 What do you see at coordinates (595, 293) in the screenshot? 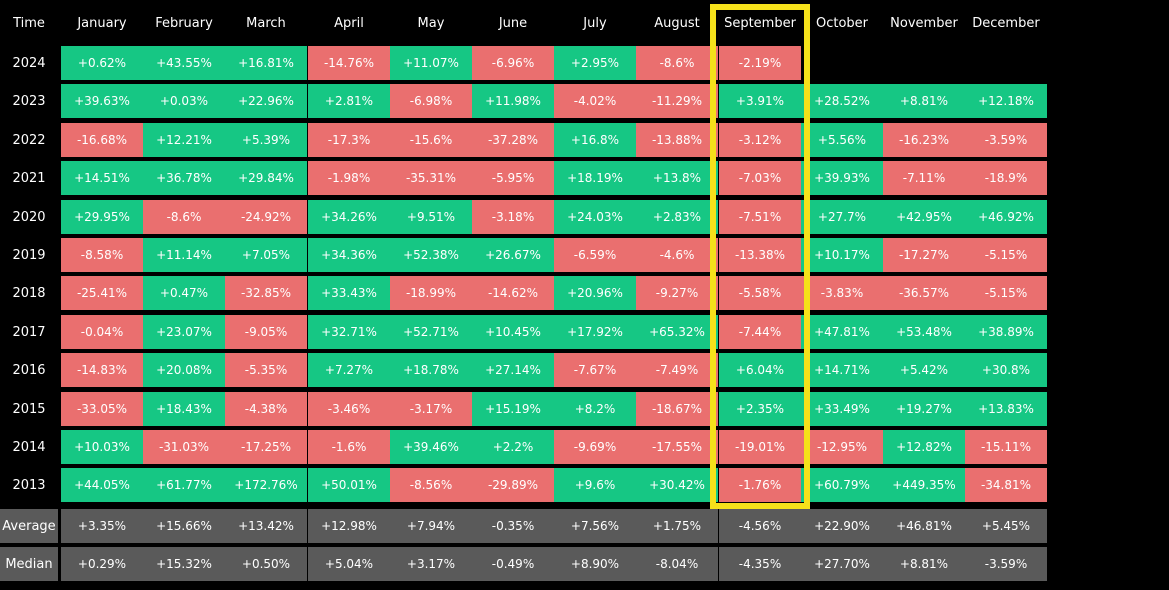
I see `return-cell: +20.96%` at bounding box center [595, 293].